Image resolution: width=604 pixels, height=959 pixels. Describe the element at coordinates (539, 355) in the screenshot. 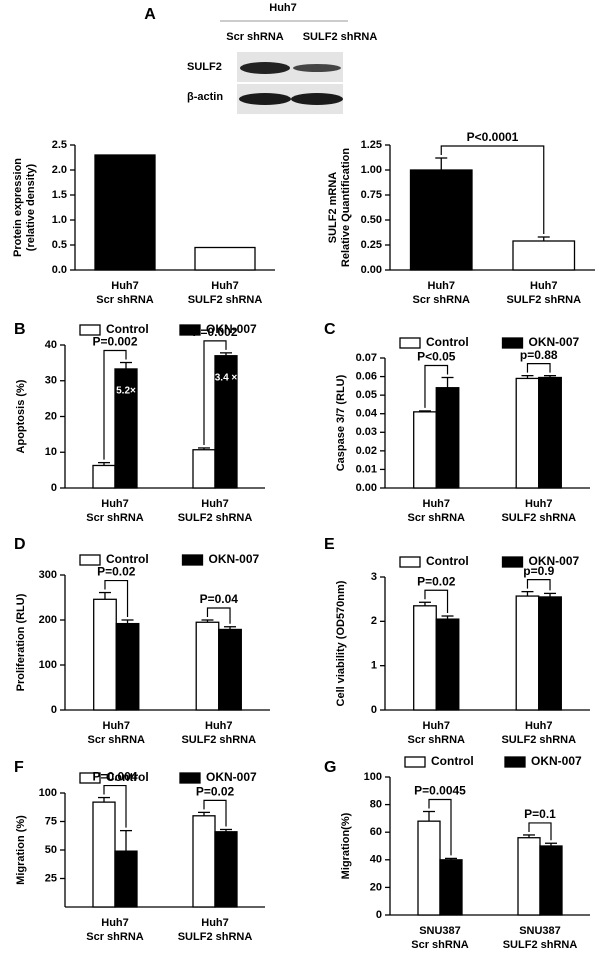

I see `p-value: p=0.88` at that location.